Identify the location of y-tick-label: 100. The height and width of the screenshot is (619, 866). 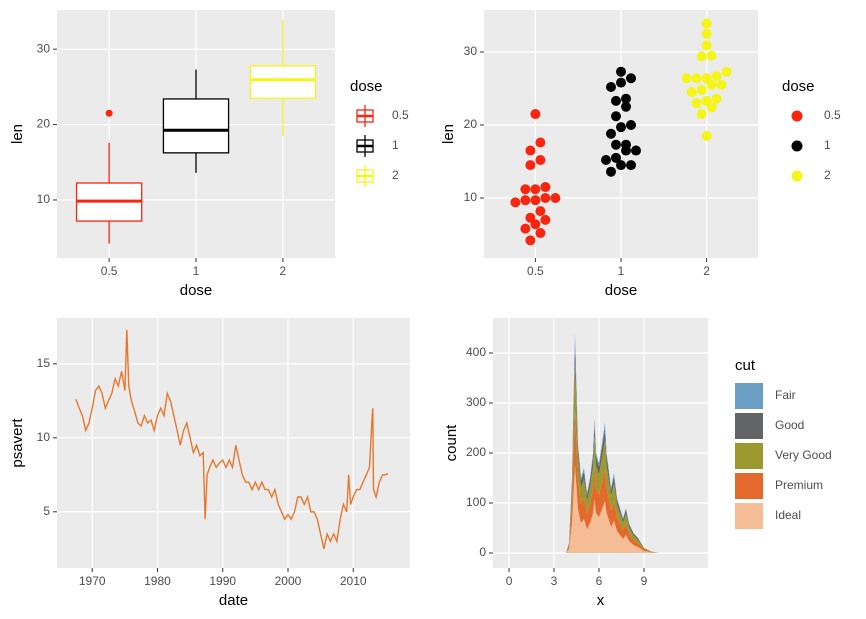
(476, 502).